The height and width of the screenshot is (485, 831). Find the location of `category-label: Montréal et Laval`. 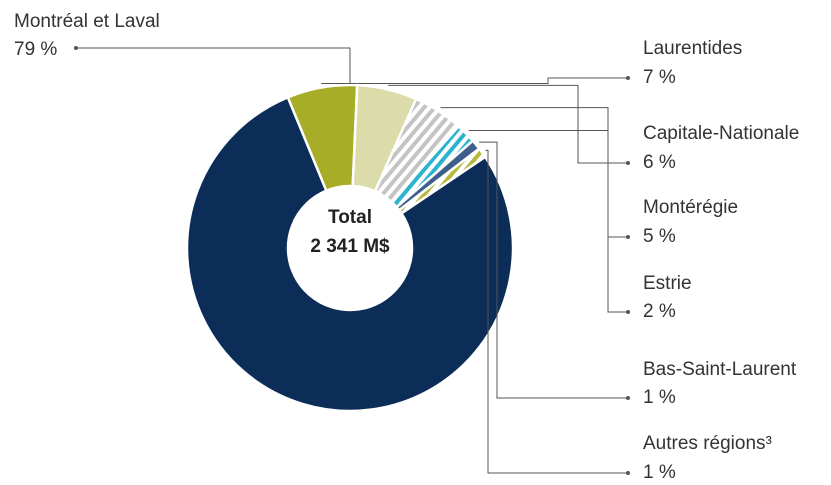

category-label: Montréal et Laval is located at coordinates (87, 21).